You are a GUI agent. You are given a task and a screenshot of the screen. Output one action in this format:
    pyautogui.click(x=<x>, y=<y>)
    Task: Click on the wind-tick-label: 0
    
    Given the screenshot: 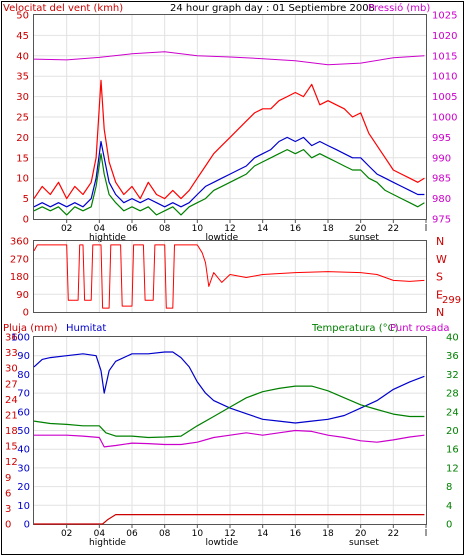 What is the action you would take?
    pyautogui.click(x=26, y=220)
    